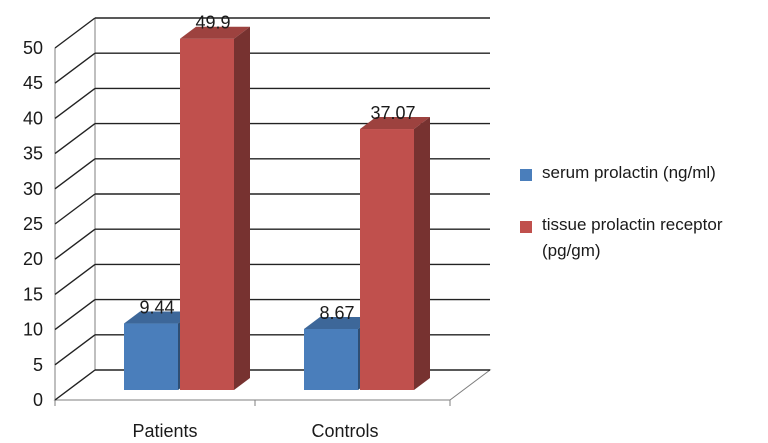  What do you see at coordinates (526, 227) in the screenshot?
I see `legend-swatch-tissue` at bounding box center [526, 227].